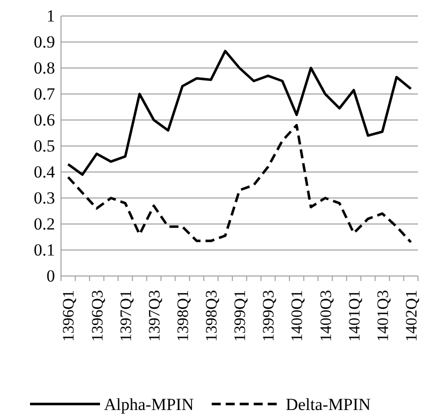 The width and height of the screenshot is (422, 417). What do you see at coordinates (411, 316) in the screenshot?
I see `x-tick-label: 1402Q1` at bounding box center [411, 316].